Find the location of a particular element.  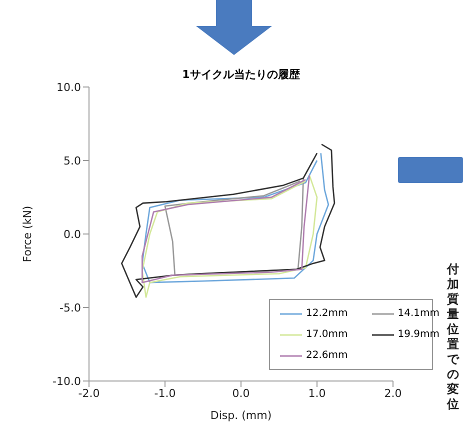

legend-label: 14.1mm is located at coordinates (419, 313).